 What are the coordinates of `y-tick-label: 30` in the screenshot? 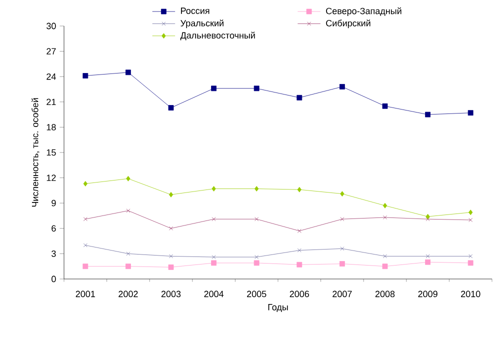 It's located at (51, 26).